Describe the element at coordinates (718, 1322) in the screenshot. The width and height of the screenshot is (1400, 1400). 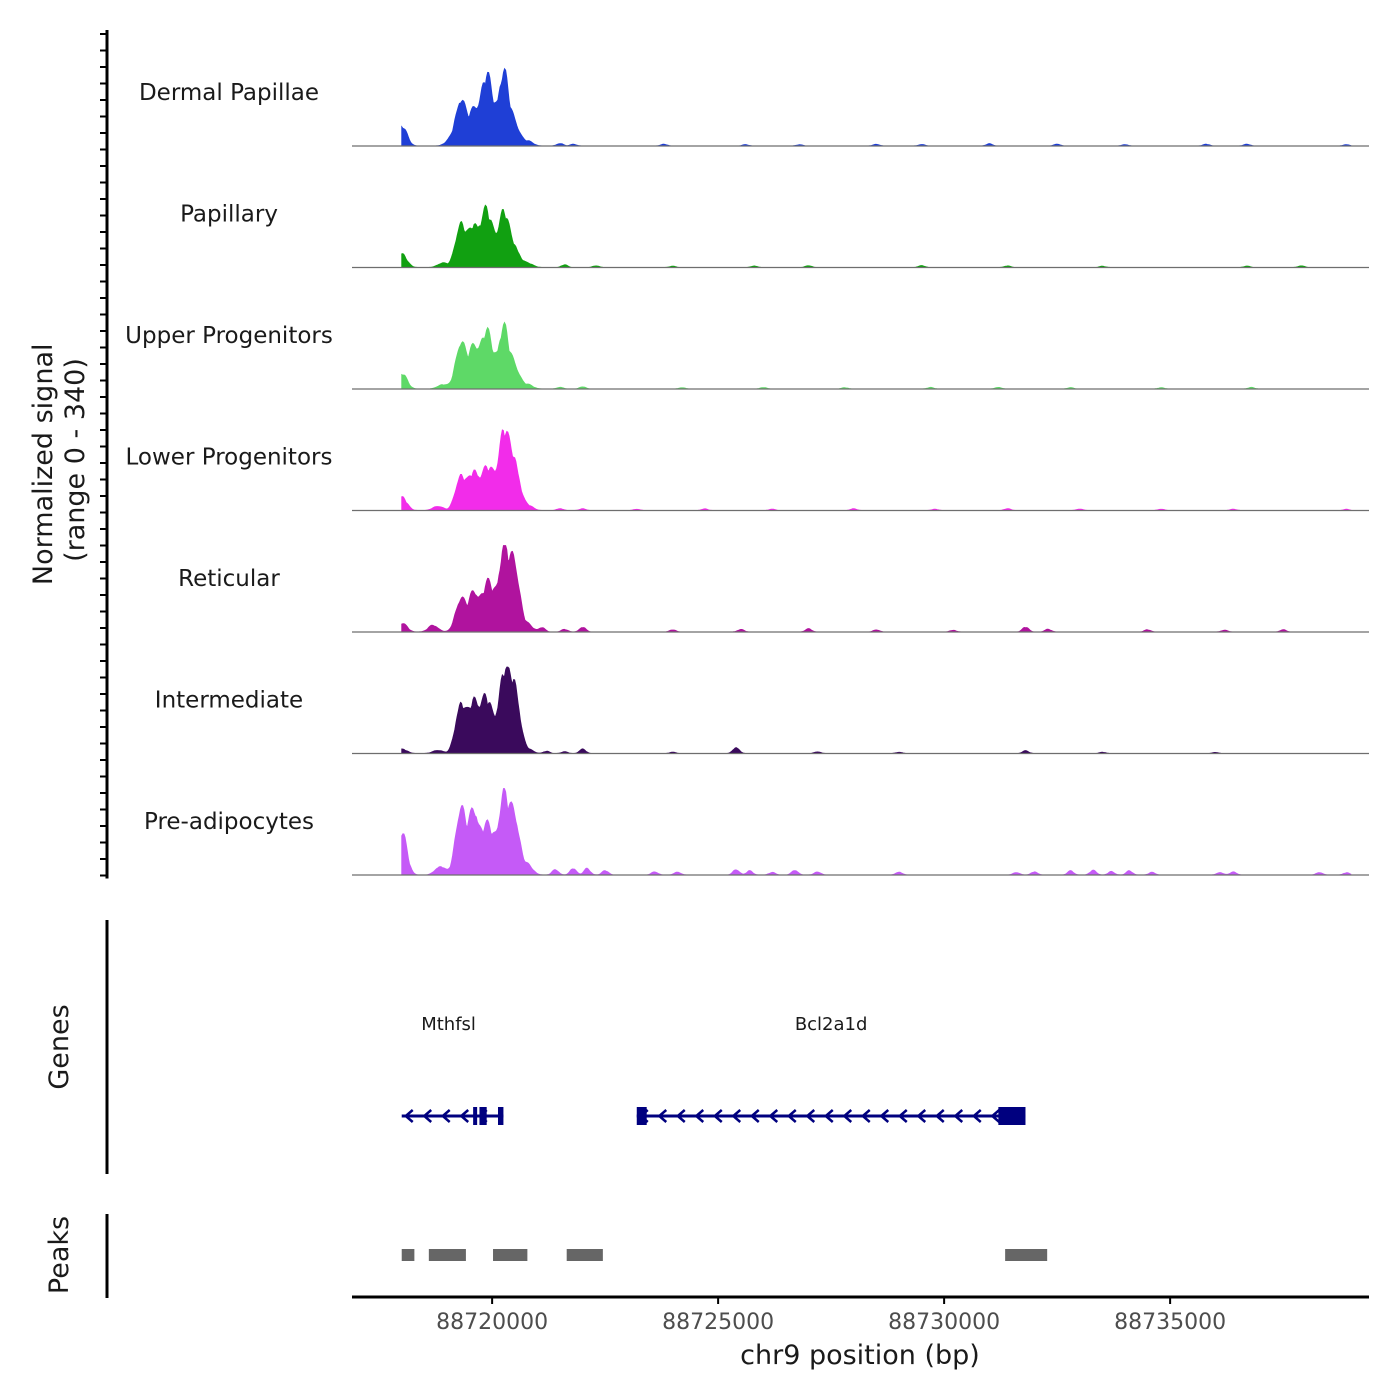
I see `x-tick-label: 88725000` at that location.